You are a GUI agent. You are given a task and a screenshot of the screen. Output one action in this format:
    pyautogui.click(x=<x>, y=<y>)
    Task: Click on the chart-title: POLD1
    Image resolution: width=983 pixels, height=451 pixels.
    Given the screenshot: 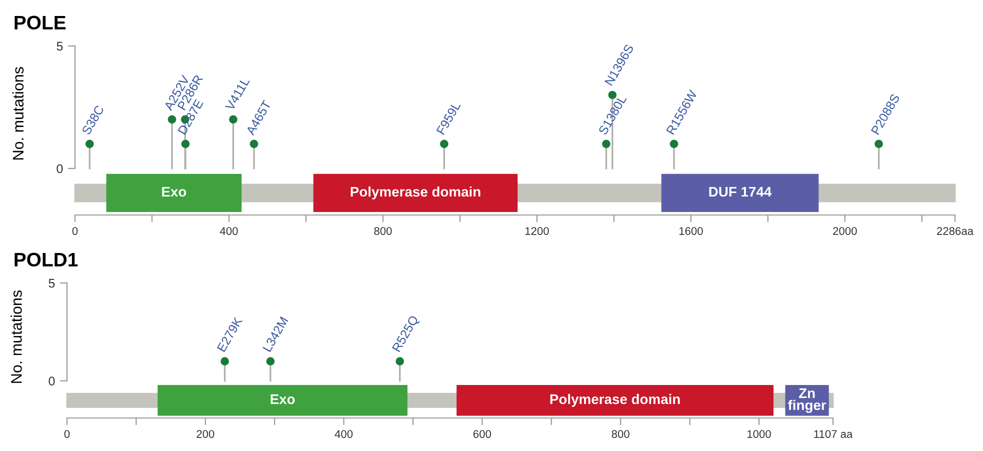 What is the action you would take?
    pyautogui.click(x=46, y=259)
    